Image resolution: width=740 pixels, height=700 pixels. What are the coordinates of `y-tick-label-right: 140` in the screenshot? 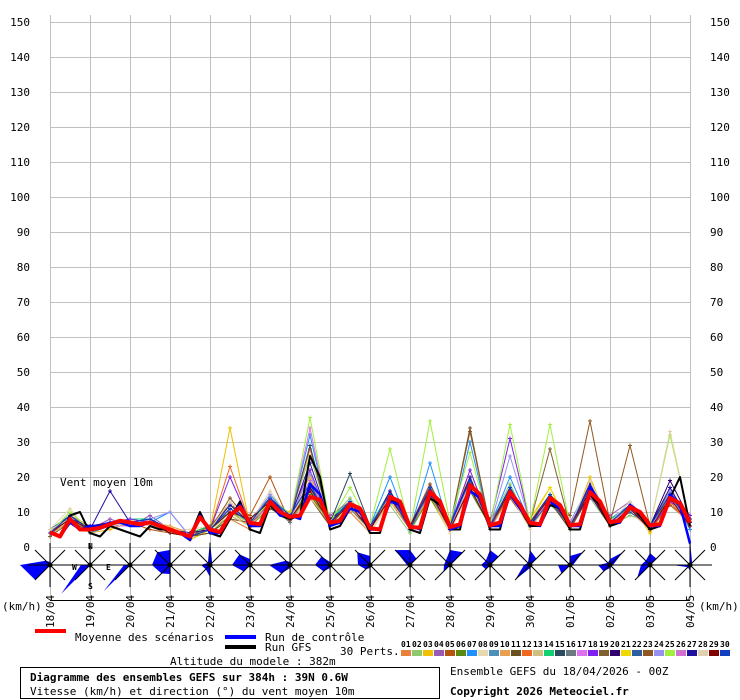 It's located at (720, 57).